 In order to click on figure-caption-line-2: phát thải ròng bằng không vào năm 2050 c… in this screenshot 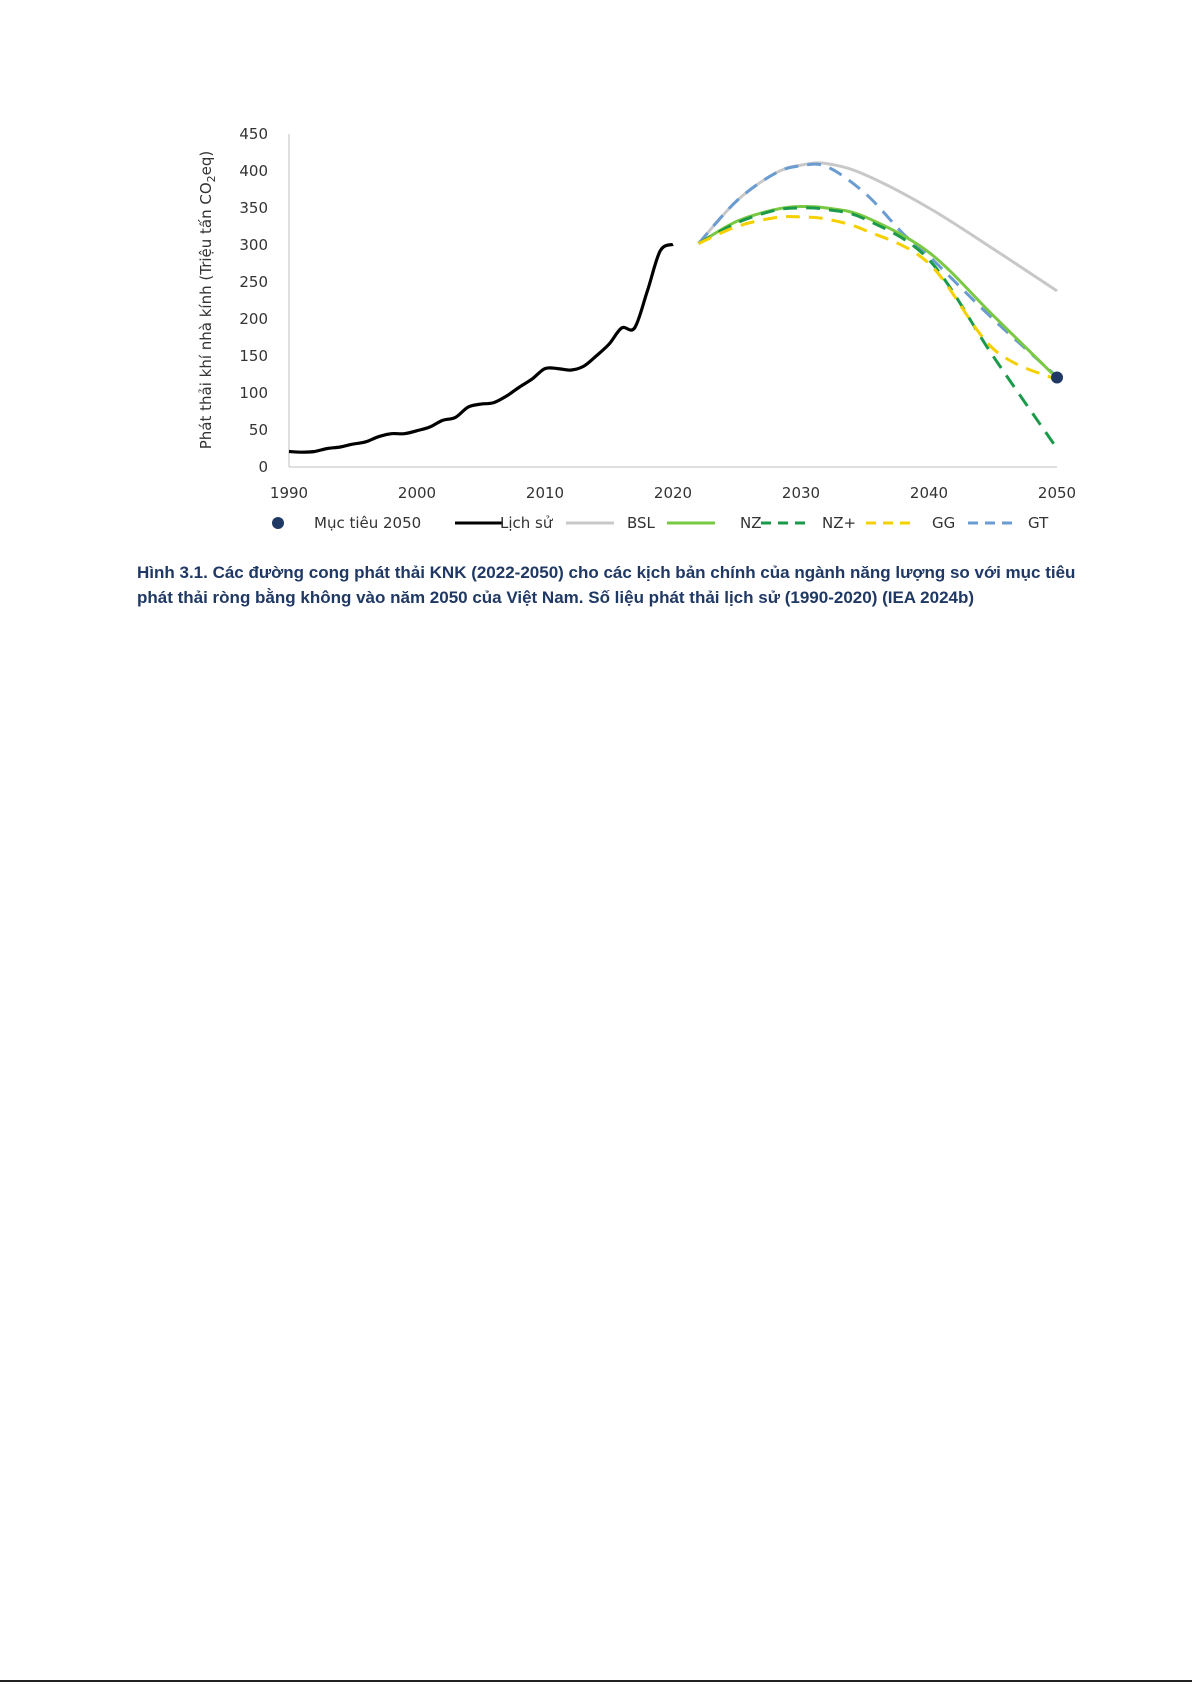, I will do `click(556, 597)`.